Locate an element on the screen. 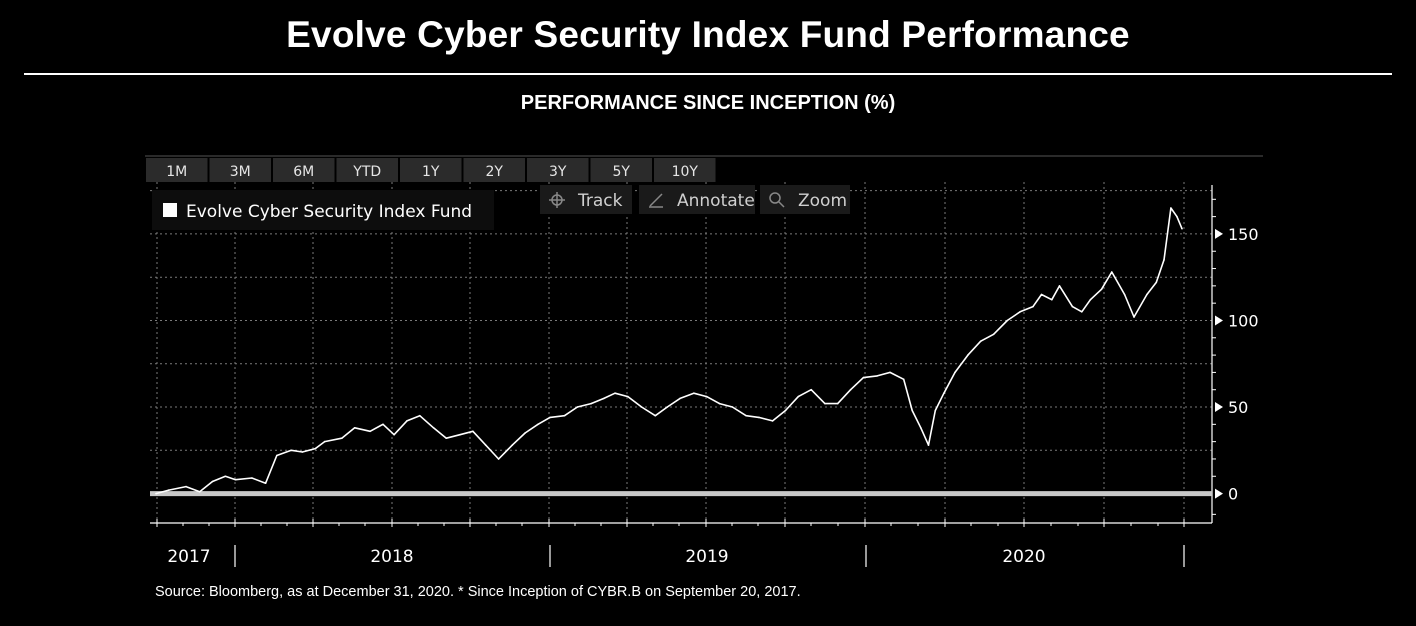 This screenshot has width=1416, height=626. period-button-1y: 1Y is located at coordinates (431, 170).